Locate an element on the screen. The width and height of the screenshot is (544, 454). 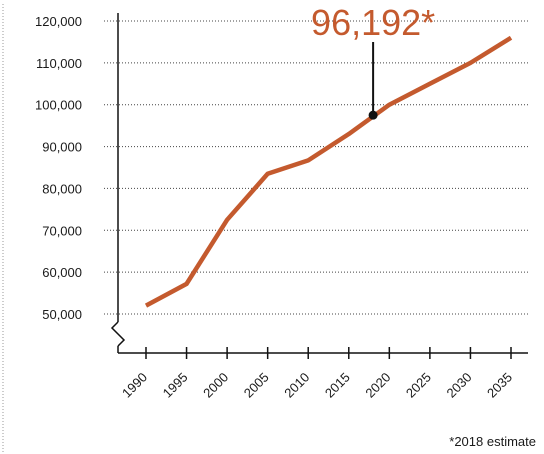
x-tick-label: 1995 is located at coordinates (175, 385).